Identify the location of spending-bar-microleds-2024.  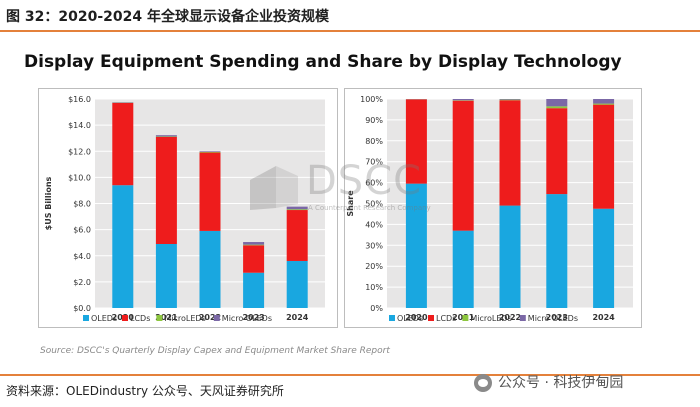
(297, 210).